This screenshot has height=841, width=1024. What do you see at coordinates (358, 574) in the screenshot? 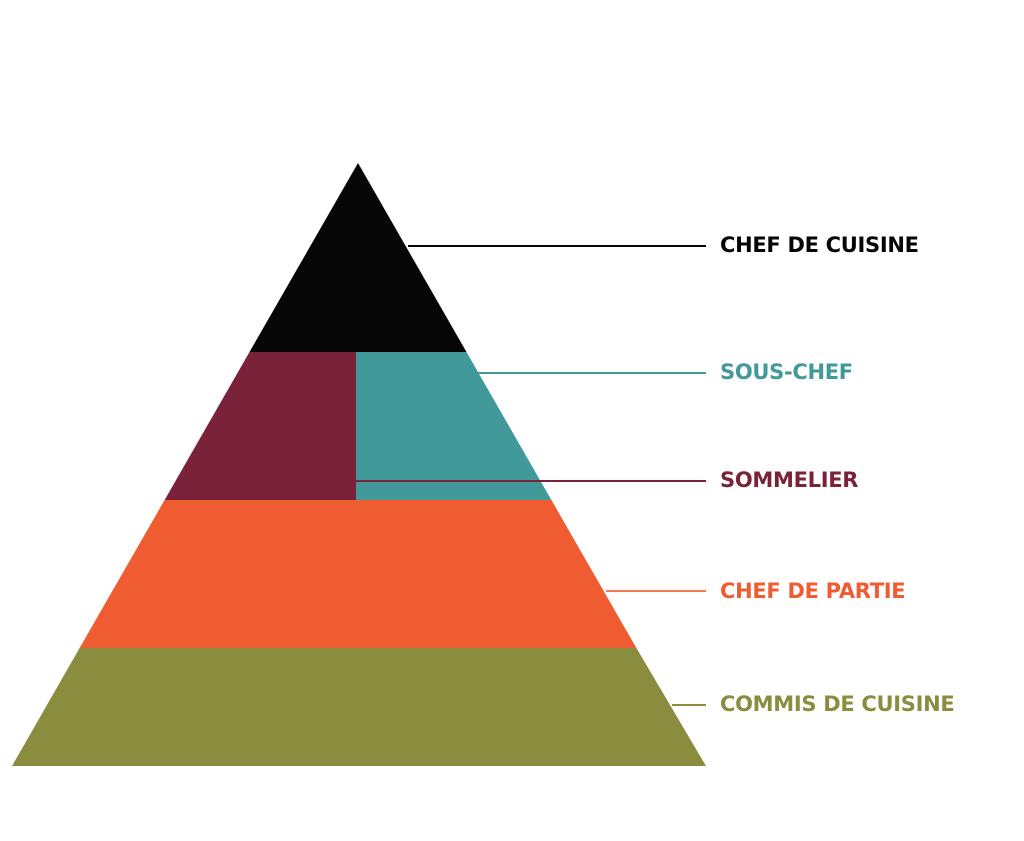
I see `tier-chef-de-partie` at bounding box center [358, 574].